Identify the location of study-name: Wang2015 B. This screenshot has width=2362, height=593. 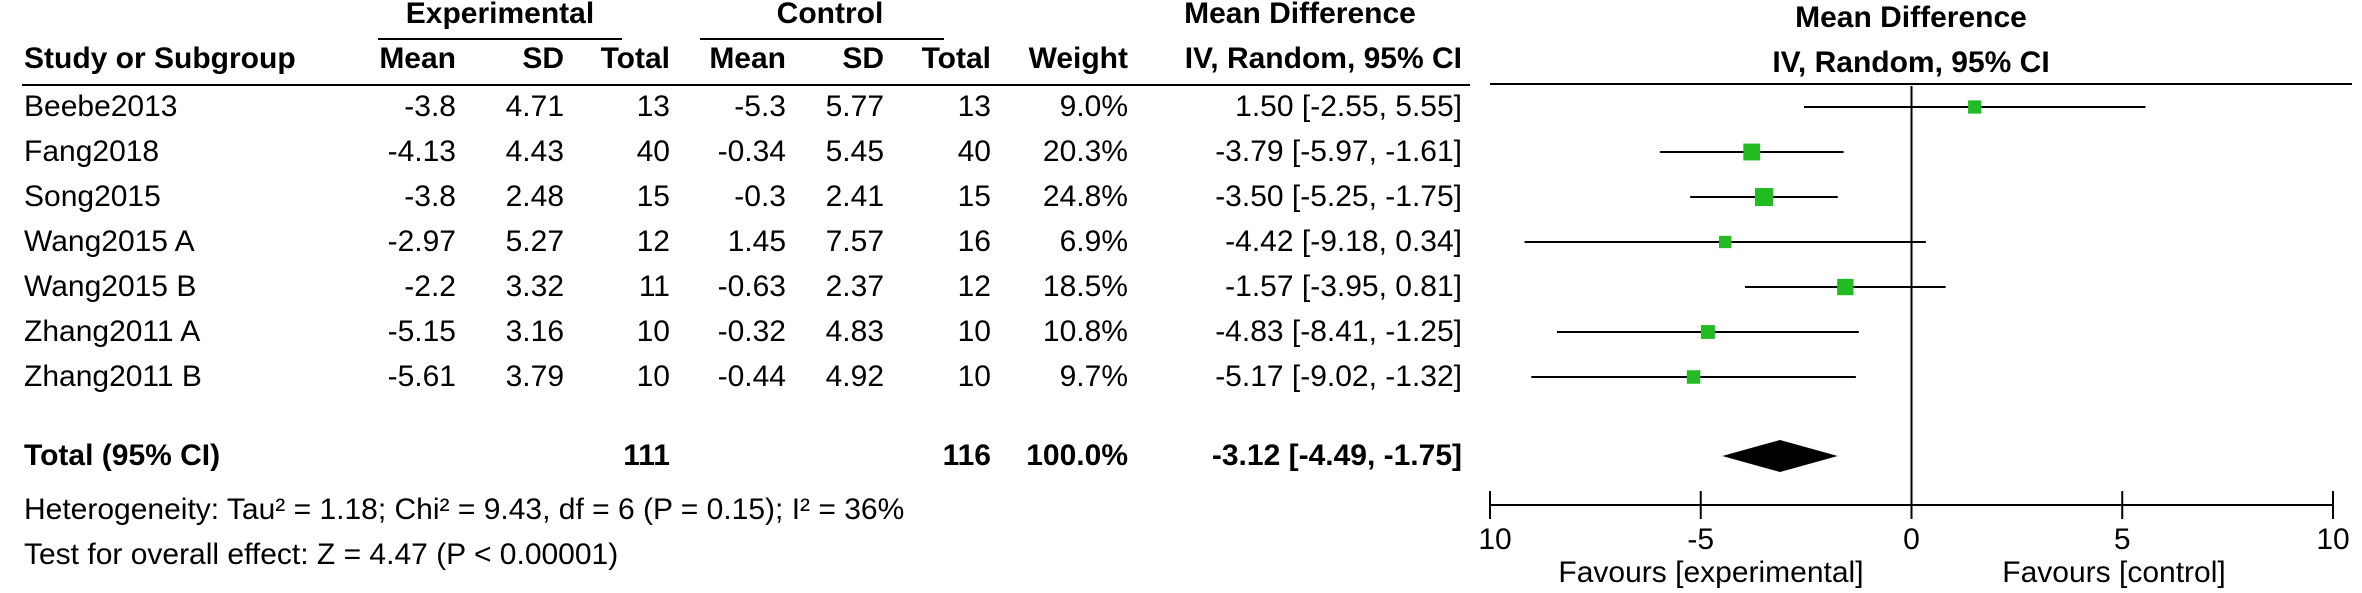
(110, 286).